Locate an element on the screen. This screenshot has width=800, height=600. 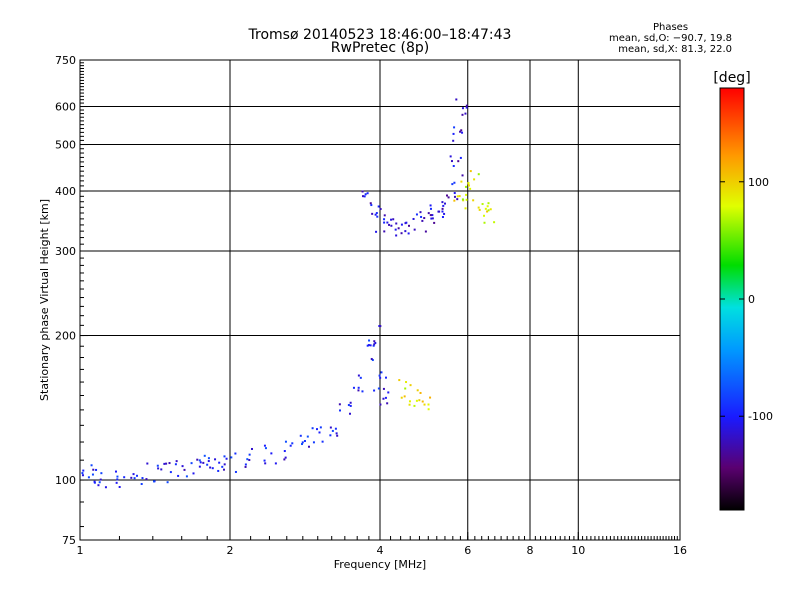
x-tick-label: 4 is located at coordinates (380, 550).